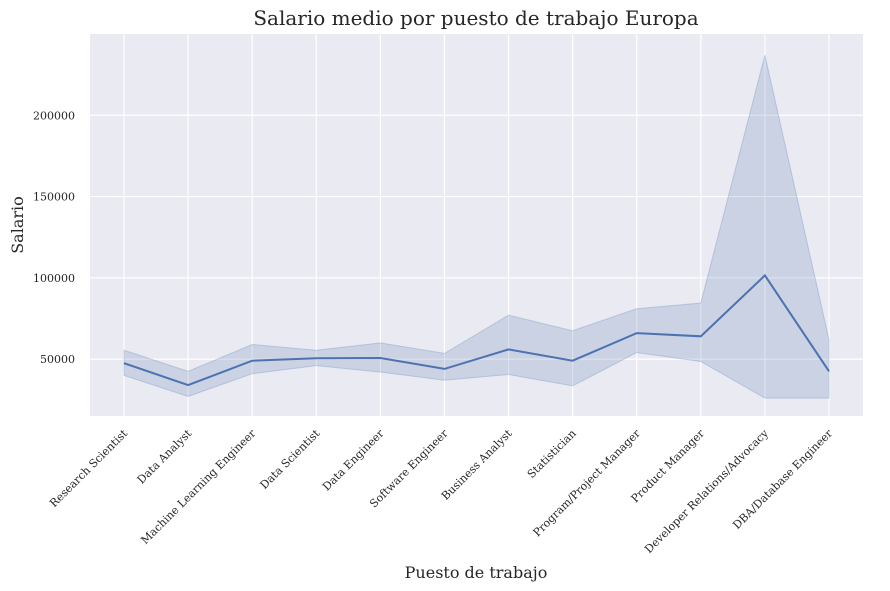 Image resolution: width=890 pixels, height=591 pixels. Describe the element at coordinates (54, 197) in the screenshot. I see `y-tick-label: 150000` at that location.